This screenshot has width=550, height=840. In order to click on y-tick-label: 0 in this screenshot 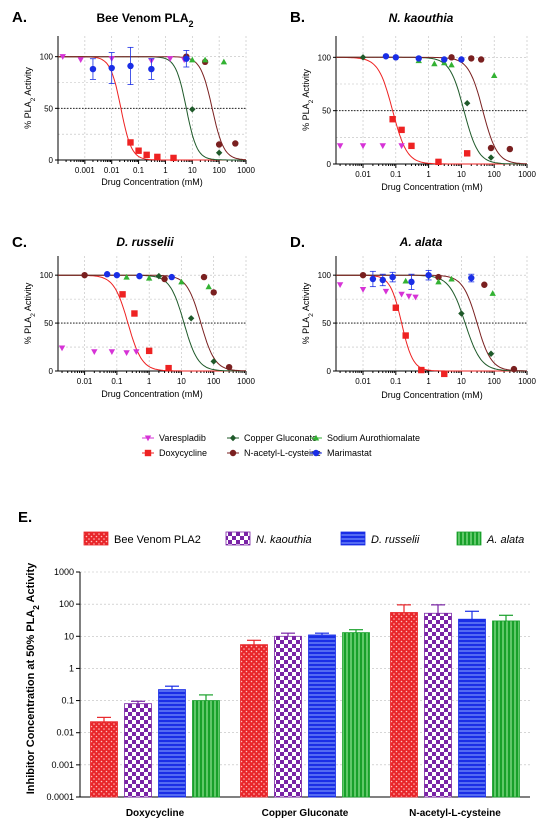, I will do `click(51, 160)`.